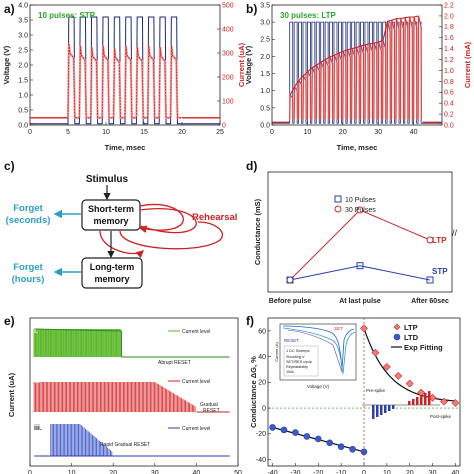 This screenshot has height=474, width=474. What do you see at coordinates (241, 64) in the screenshot?
I see `panel-a-y-right-label: Current (uA)` at bounding box center [241, 64].